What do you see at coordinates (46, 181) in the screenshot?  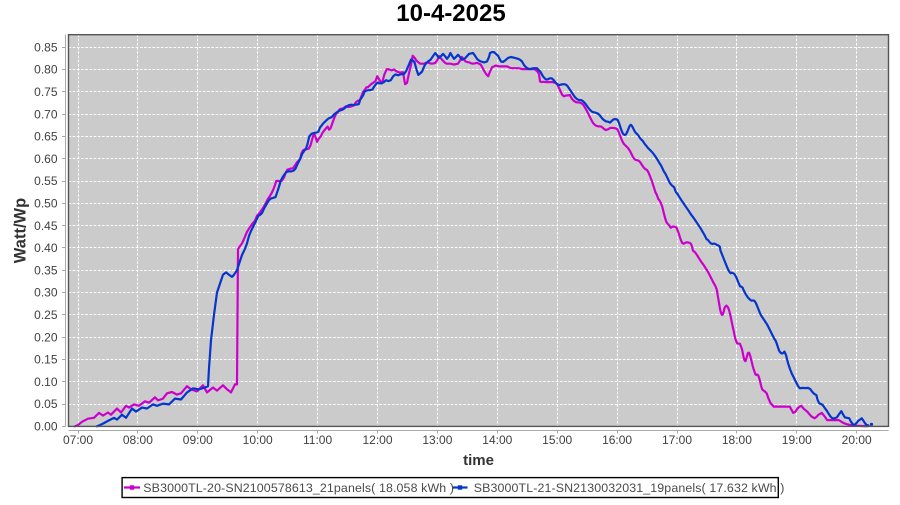 I see `svg-text: 0.55` at bounding box center [46, 181].